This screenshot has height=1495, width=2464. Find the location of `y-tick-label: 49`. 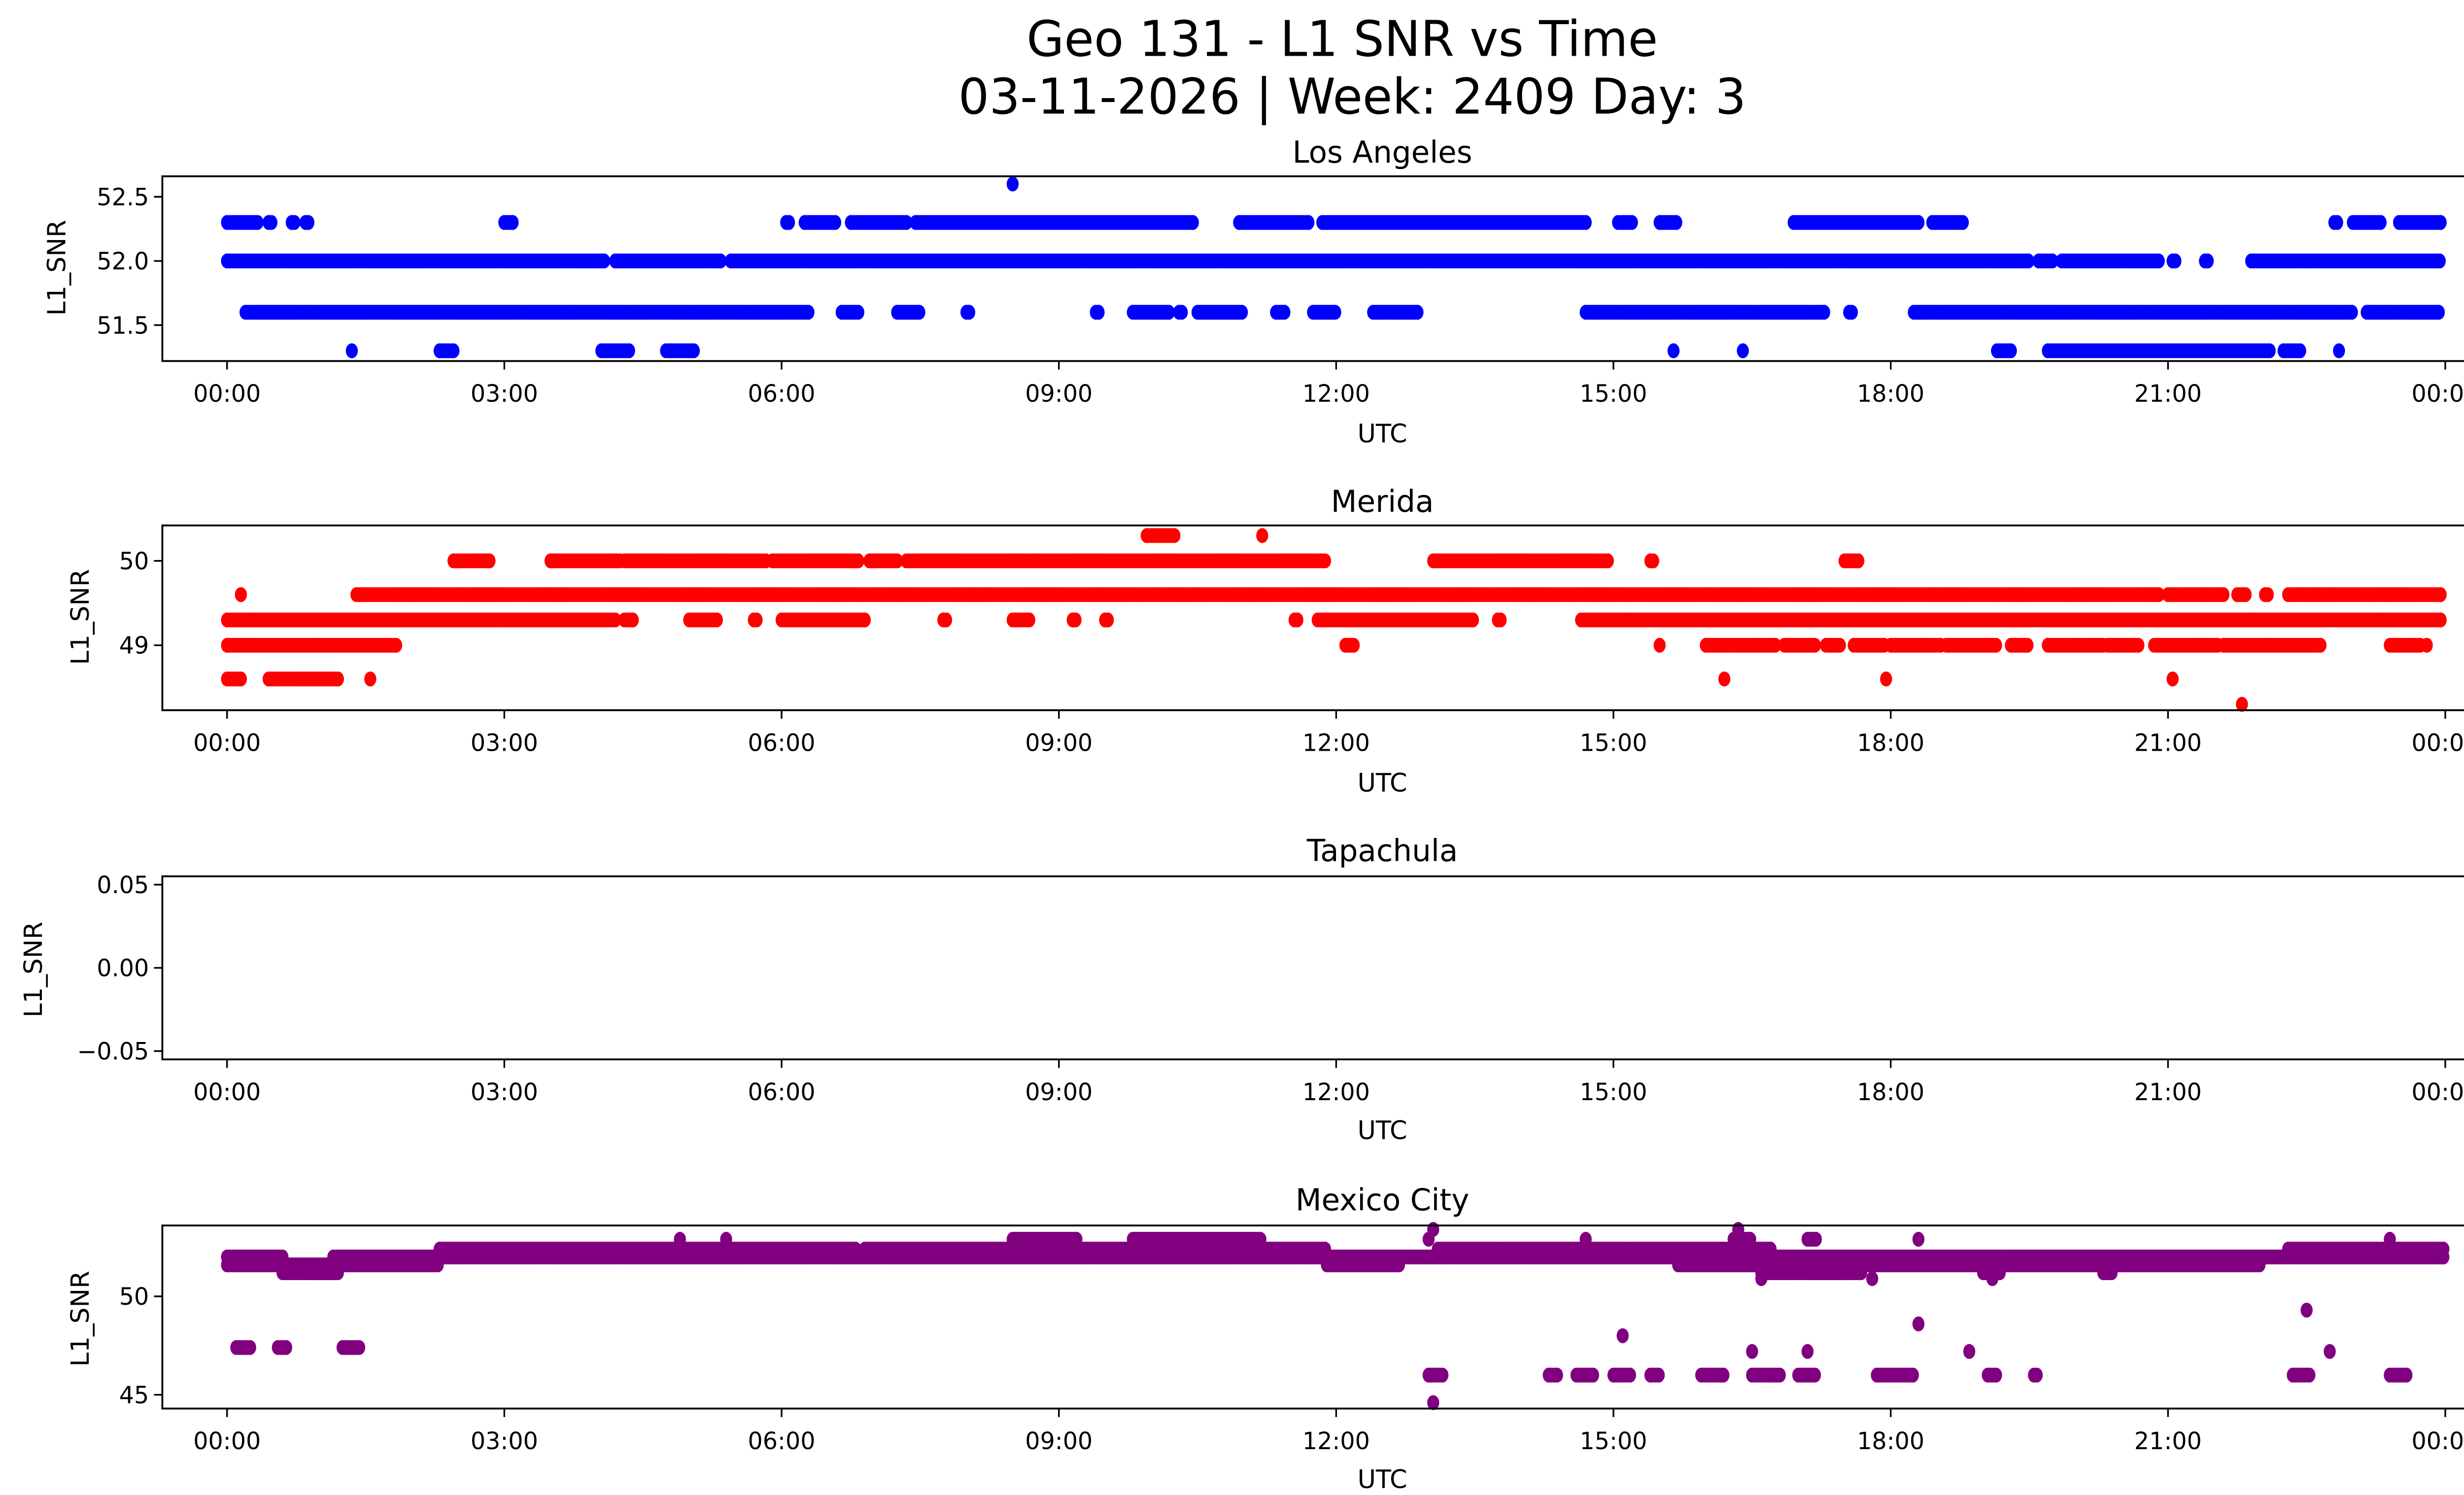

y-tick-label: 49 is located at coordinates (134, 646).